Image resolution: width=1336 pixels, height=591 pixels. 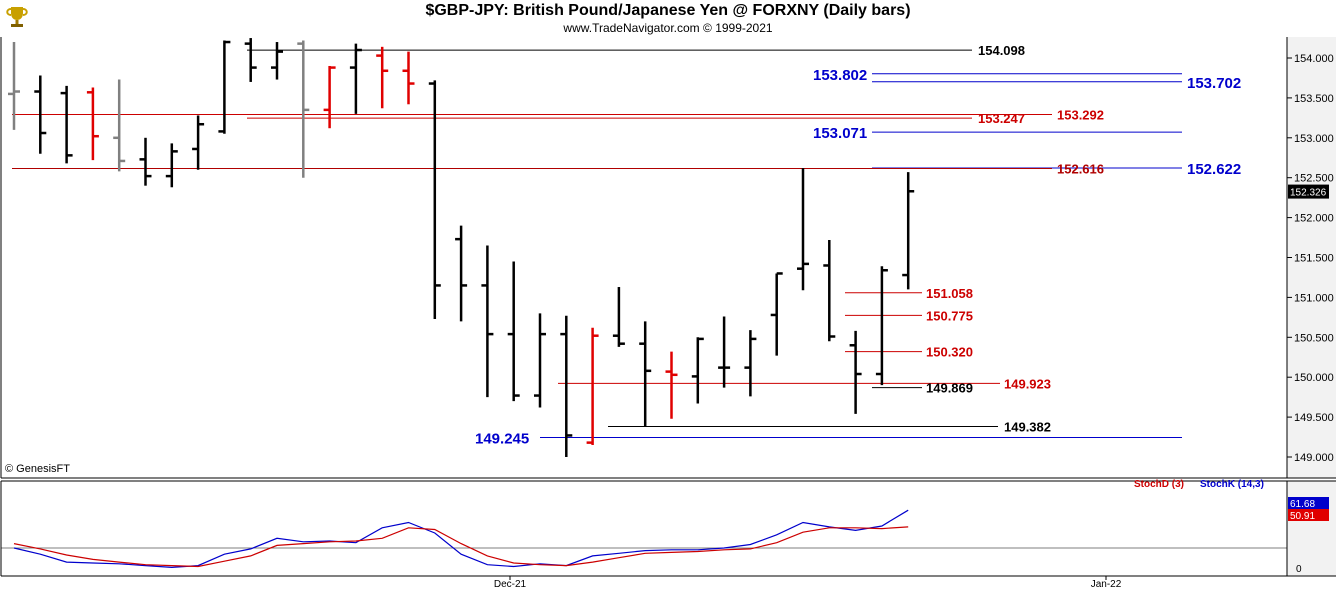 What do you see at coordinates (1314, 338) in the screenshot?
I see `price-tick-label: 150.500` at bounding box center [1314, 338].